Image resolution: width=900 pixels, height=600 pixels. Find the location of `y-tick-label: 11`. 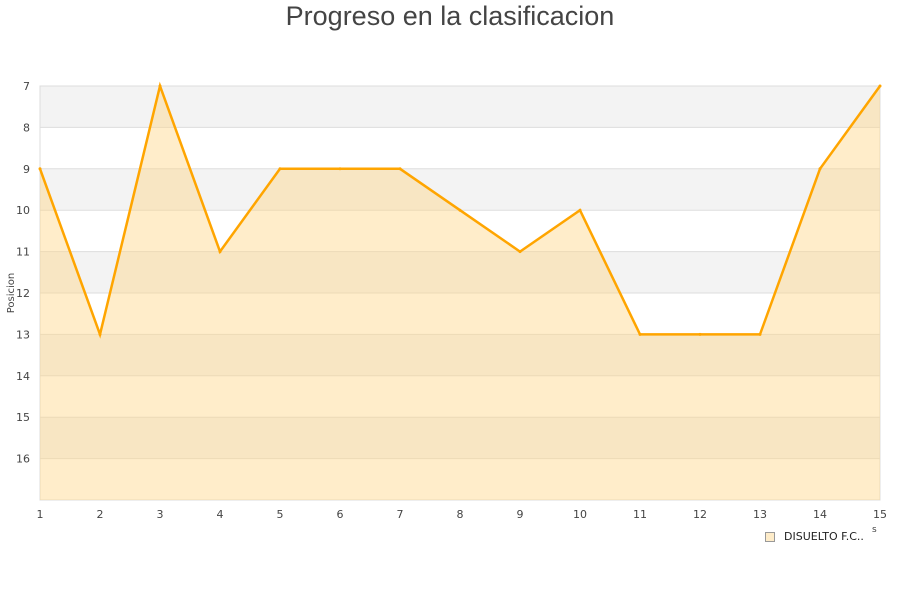

y-tick-label: 11 is located at coordinates (23, 252).